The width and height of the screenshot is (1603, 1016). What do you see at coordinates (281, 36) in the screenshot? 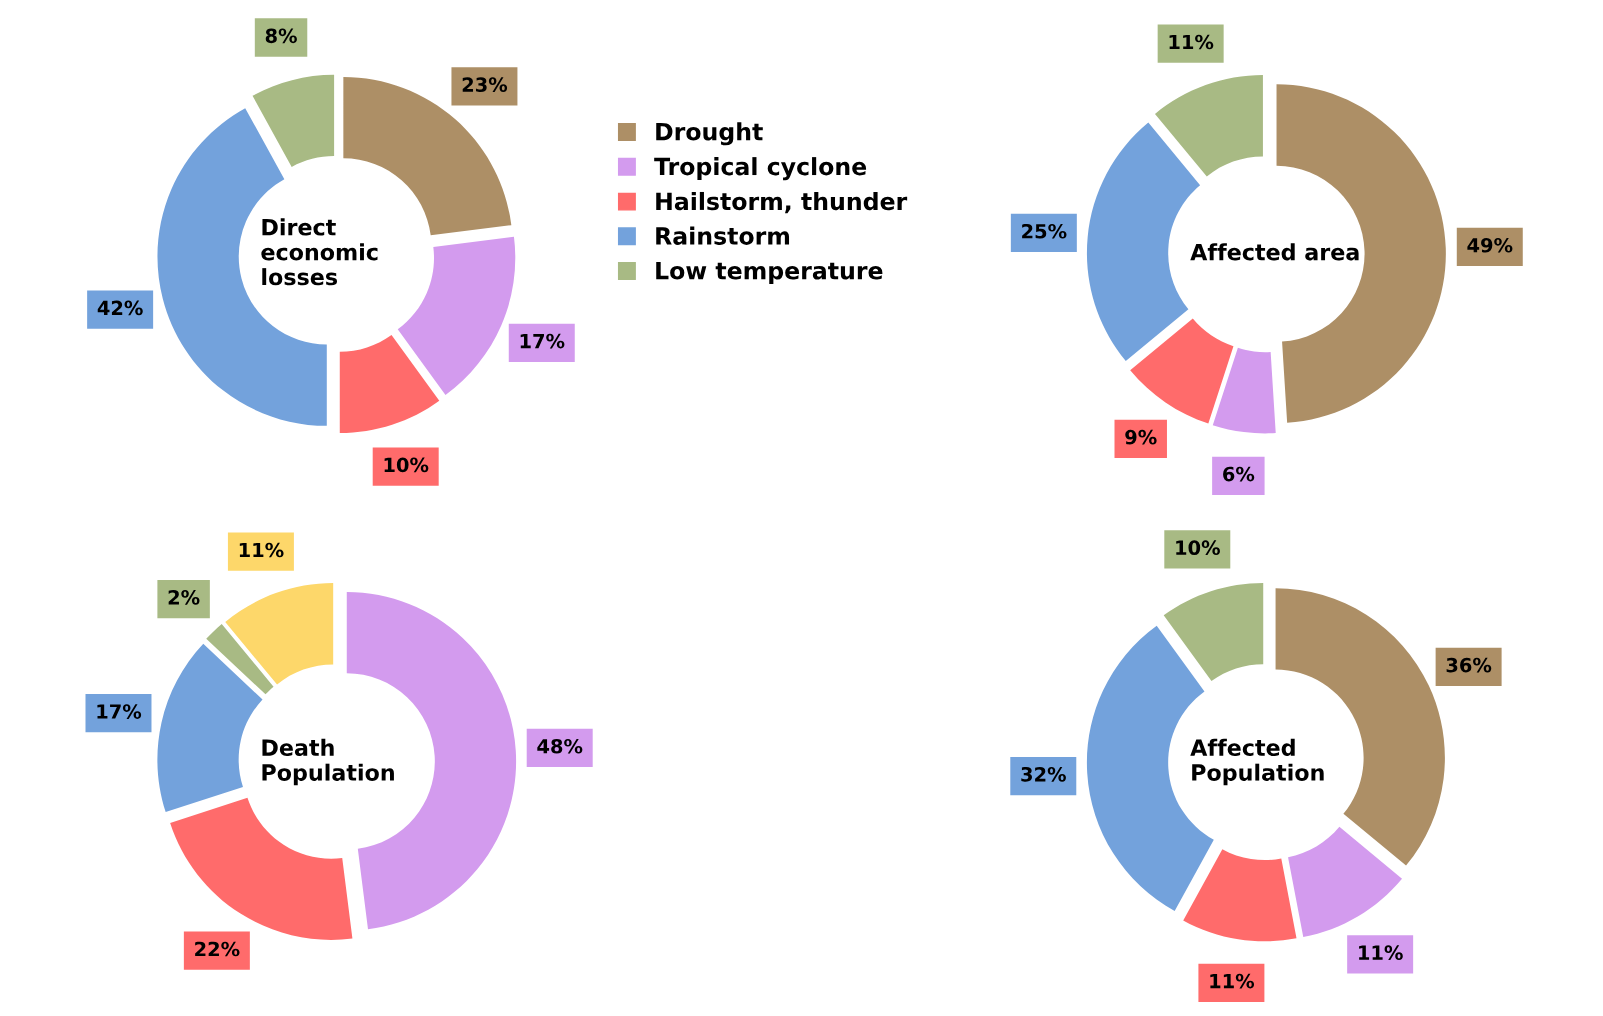
I see `data-label: 8%` at bounding box center [281, 36].